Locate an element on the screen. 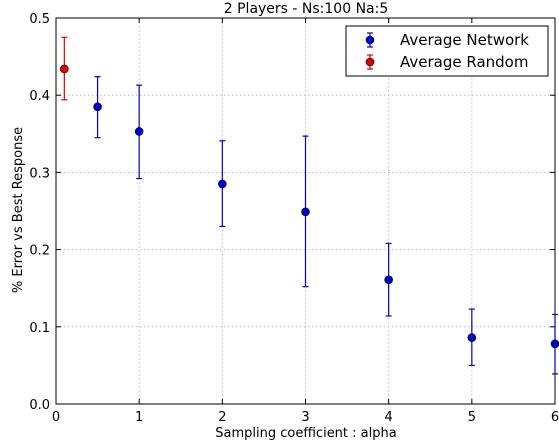 The height and width of the screenshot is (442, 559). legend-label: Average Random is located at coordinates (464, 62).